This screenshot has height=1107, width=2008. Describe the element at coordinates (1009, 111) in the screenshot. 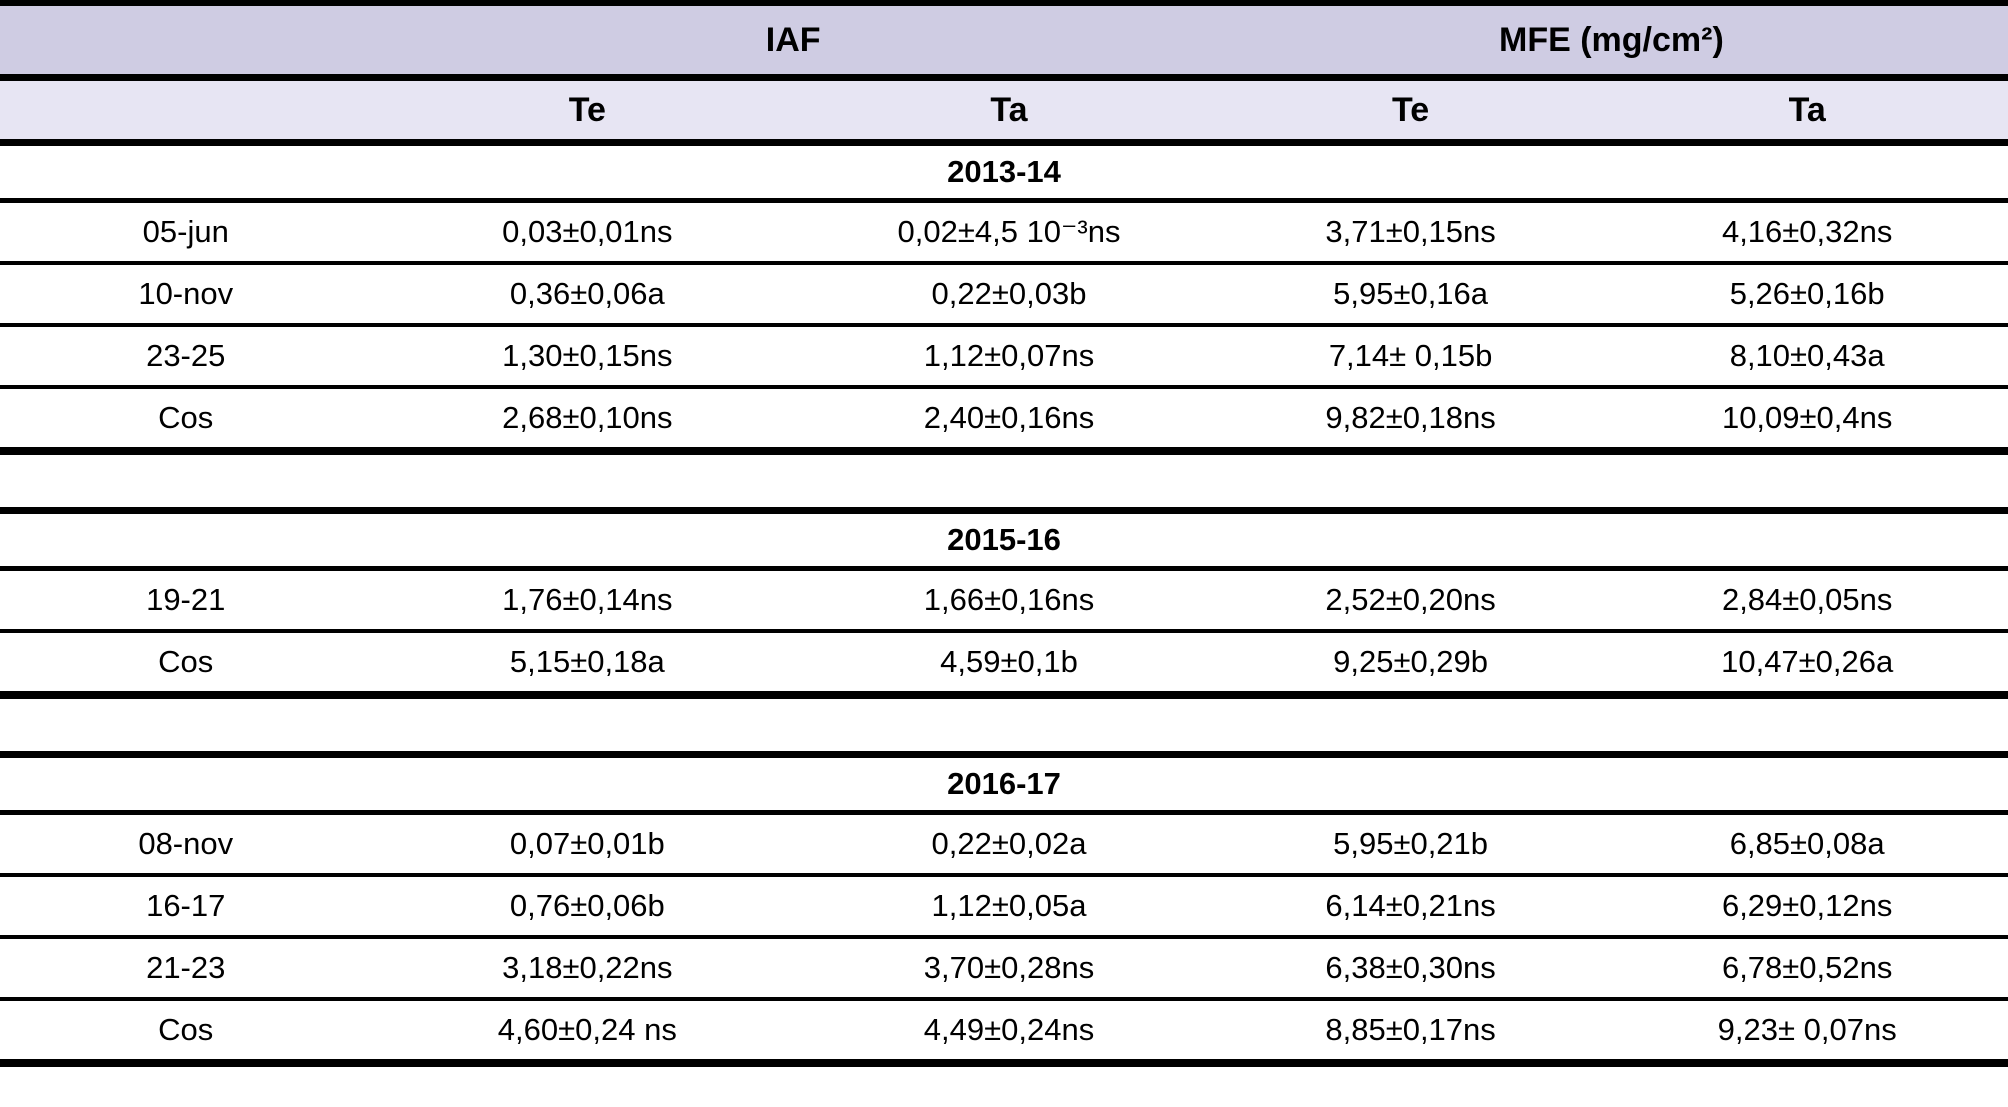

I see `column-header-iaf-ta: Ta` at that location.